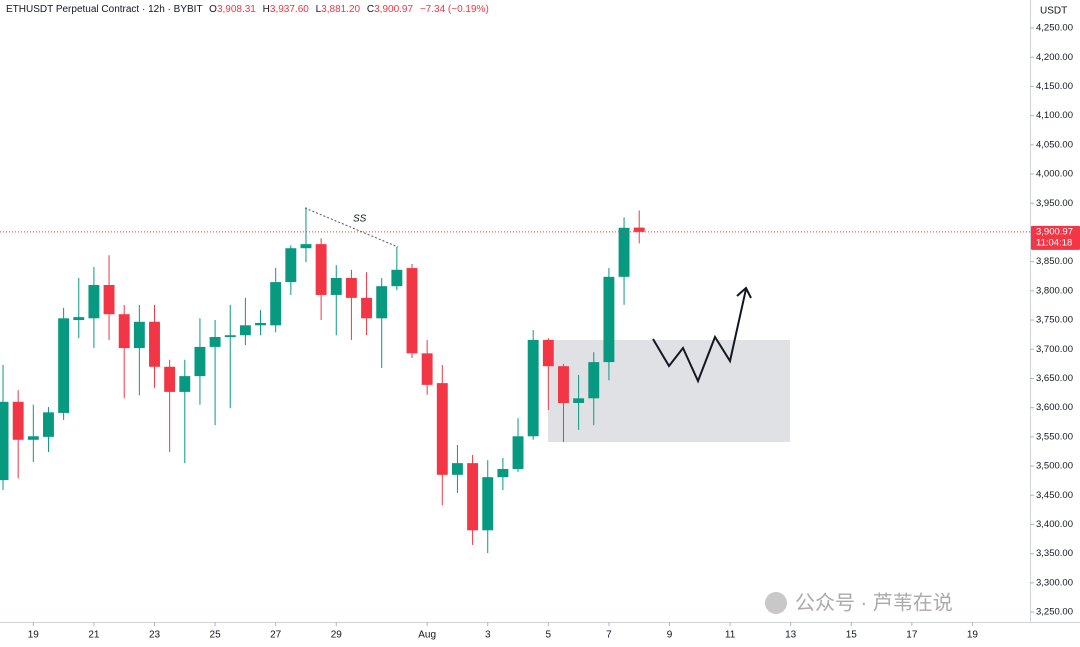 The width and height of the screenshot is (1080, 647). What do you see at coordinates (791, 635) in the screenshot?
I see `x-tick-label: 13` at bounding box center [791, 635].